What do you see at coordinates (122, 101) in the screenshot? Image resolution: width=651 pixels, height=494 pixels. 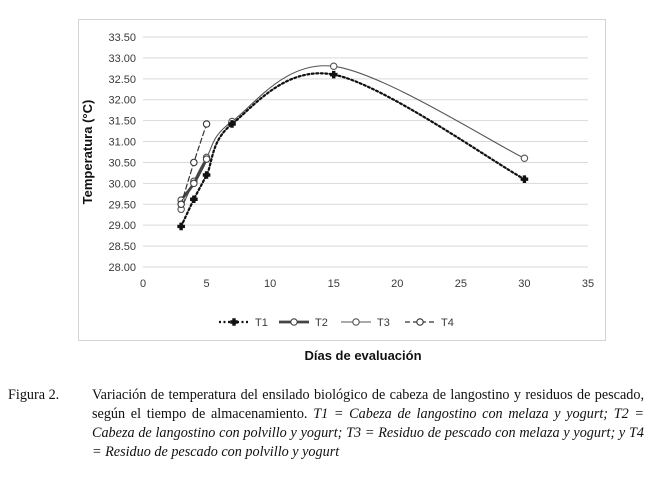 I see `y-tick-label: 32.00` at bounding box center [122, 101].